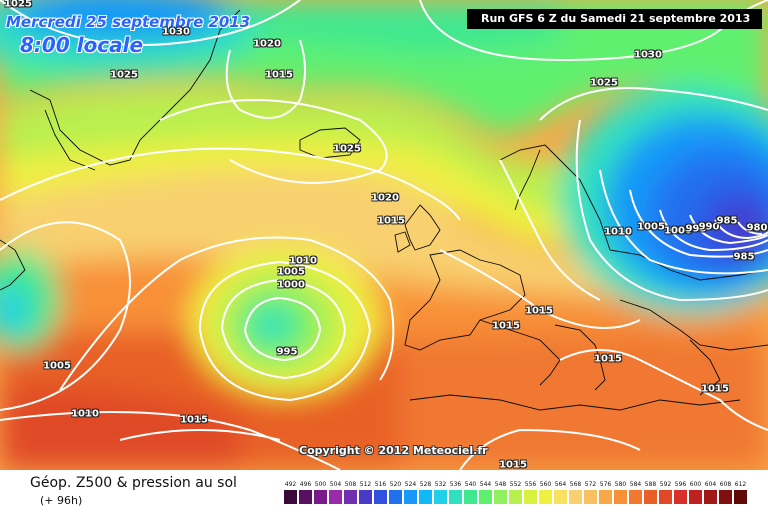 This screenshot has width=768, height=512. Describe the element at coordinates (128, 22) in the screenshot. I see `forecast-date: Mercredi 25 septembre 2013` at that location.